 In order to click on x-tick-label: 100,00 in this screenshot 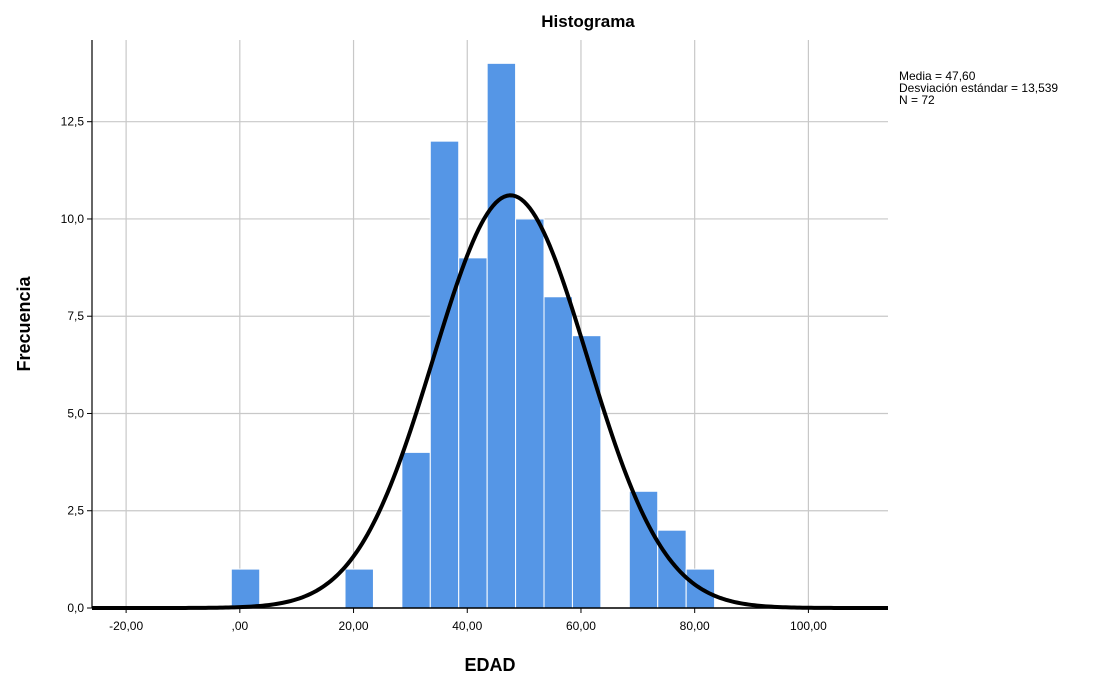, I will do `click(808, 626)`.